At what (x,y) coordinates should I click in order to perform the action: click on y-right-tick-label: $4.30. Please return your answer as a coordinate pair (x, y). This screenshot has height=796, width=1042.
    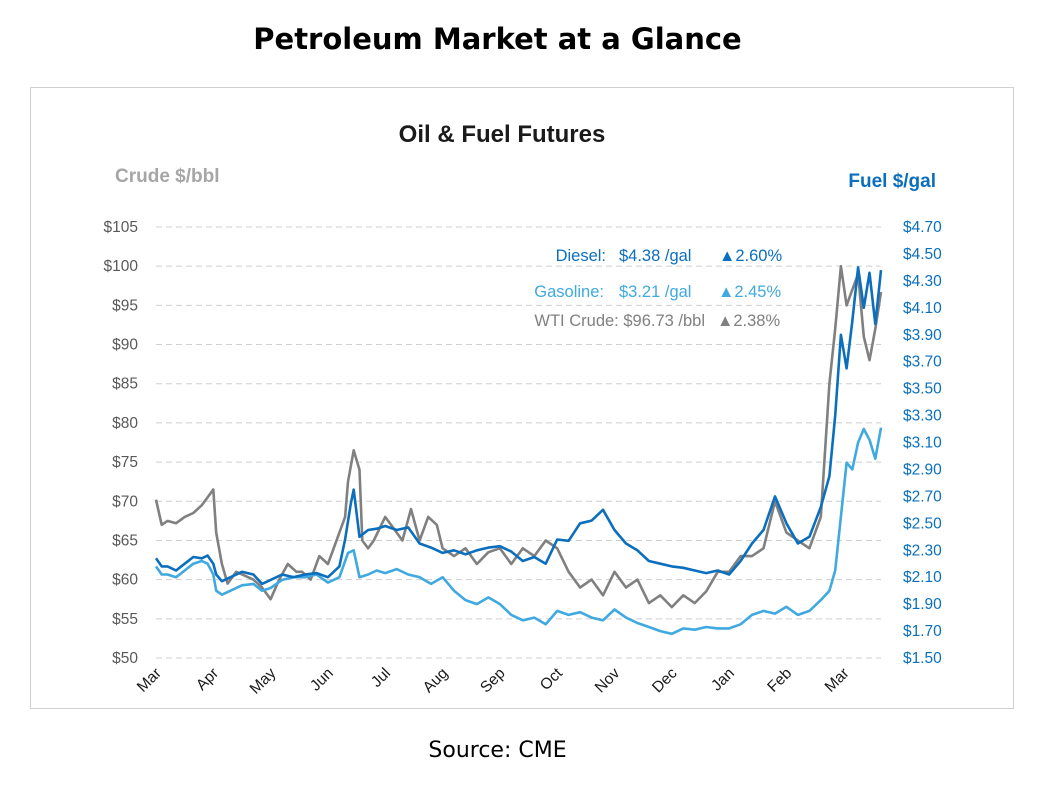
    Looking at the image, I should click on (922, 281).